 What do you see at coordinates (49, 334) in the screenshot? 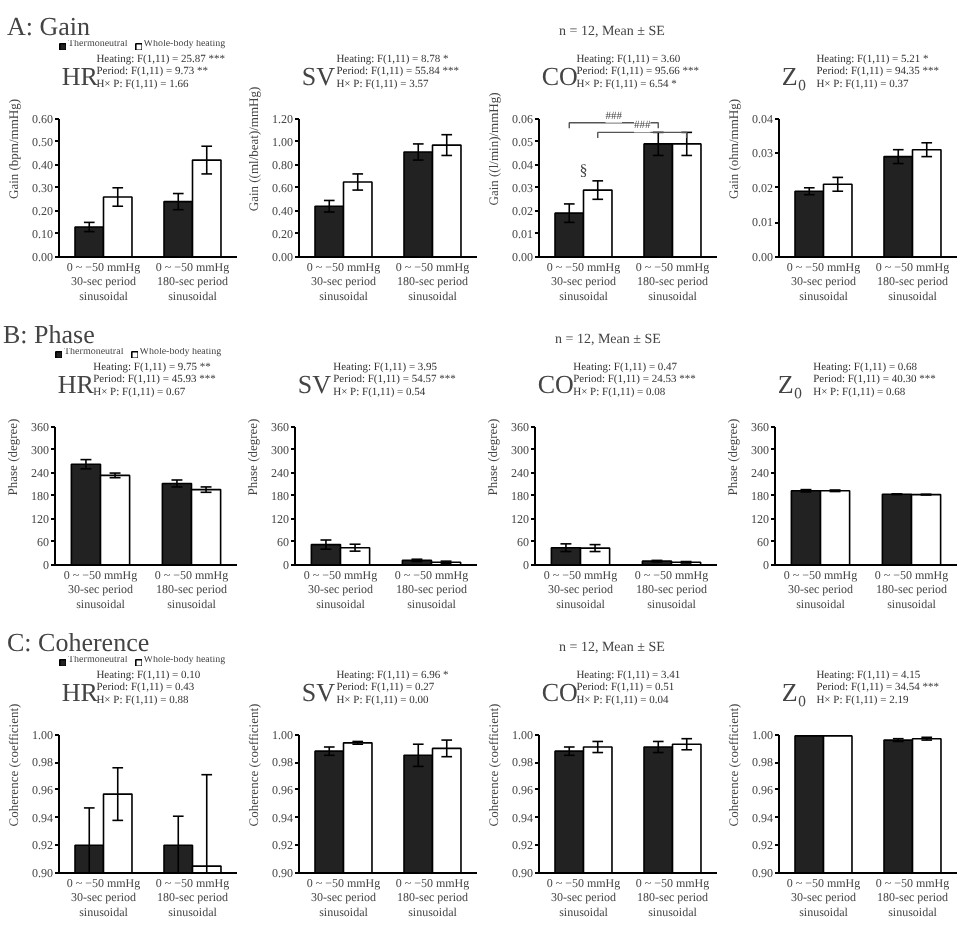
I see `text: B: Phase` at bounding box center [49, 334].